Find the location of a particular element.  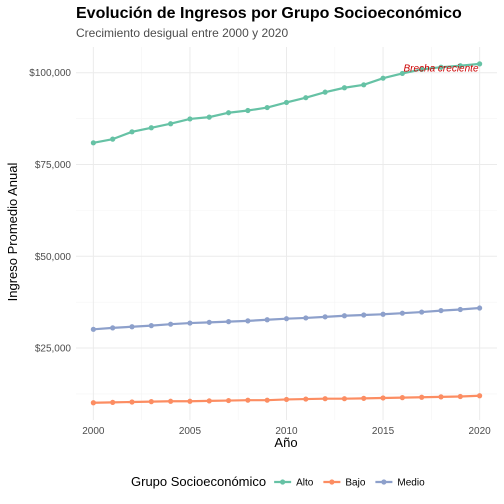

legend-item-bajo: Bajo is located at coordinates (344, 483).